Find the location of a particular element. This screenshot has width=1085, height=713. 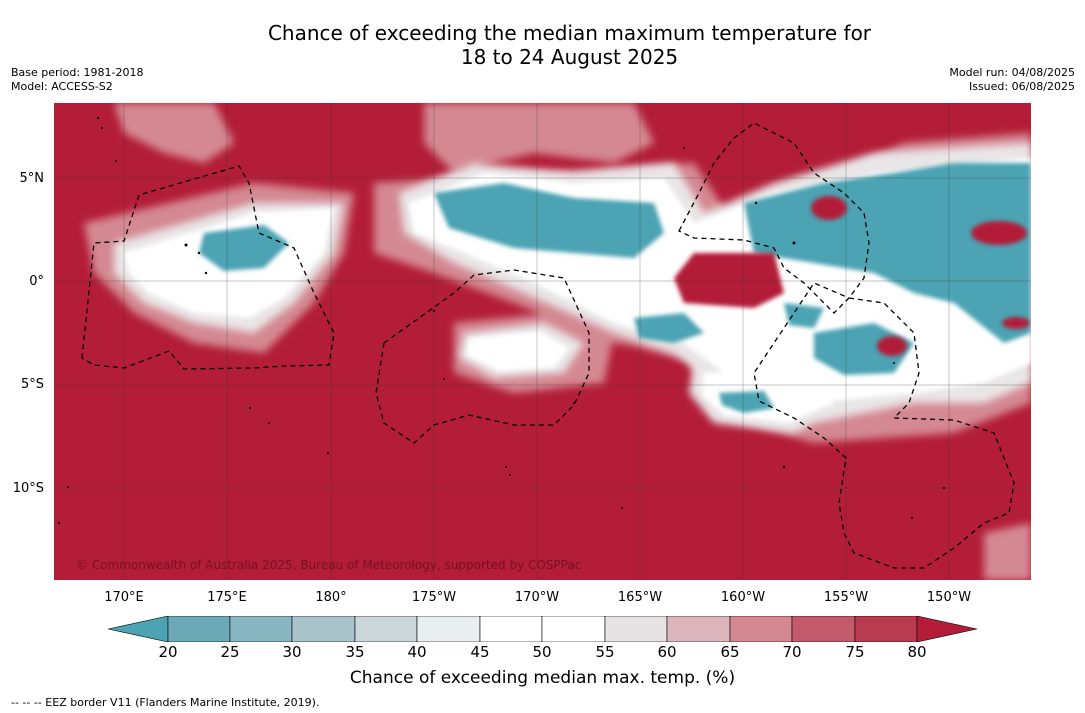

colorbar-tick-60: 60 is located at coordinates (667, 652).